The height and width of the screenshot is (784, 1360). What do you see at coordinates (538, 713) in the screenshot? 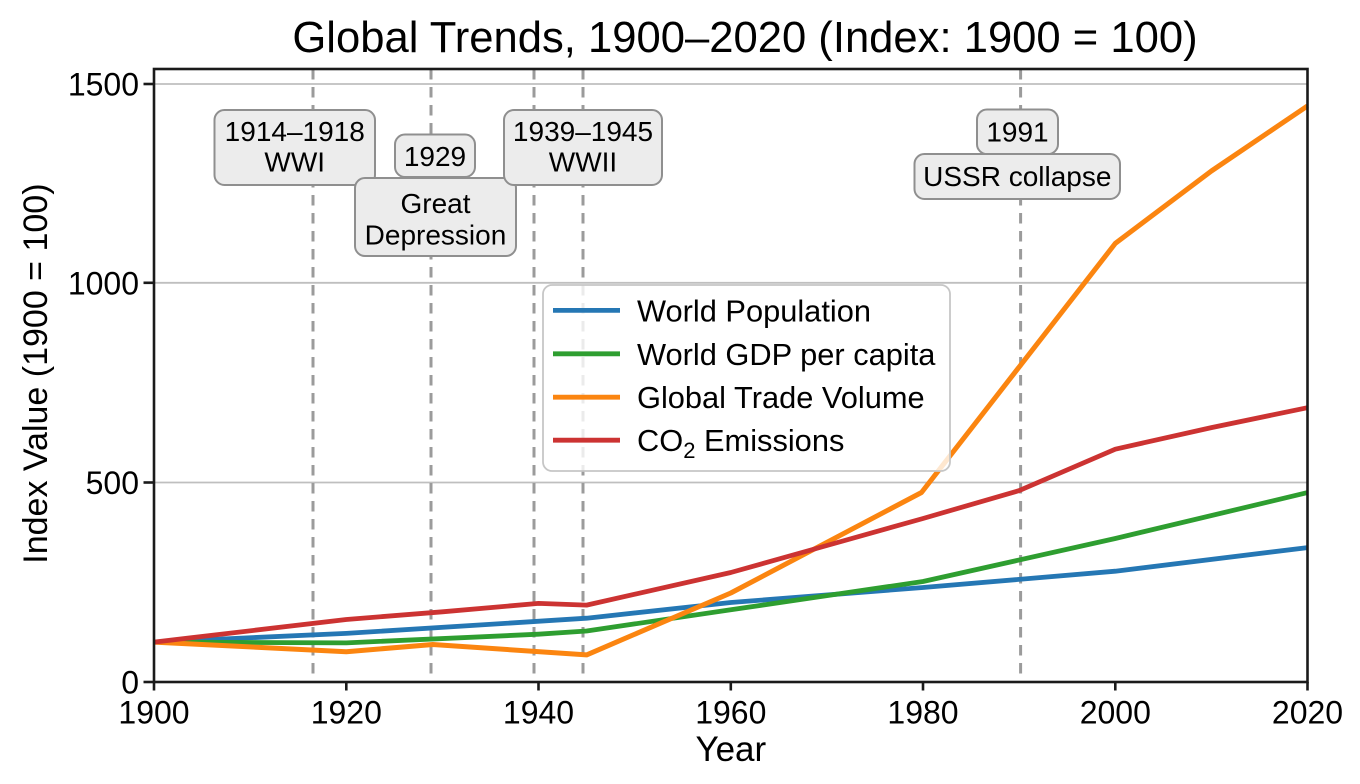
I see `svg-text: 1940` at bounding box center [538, 713].